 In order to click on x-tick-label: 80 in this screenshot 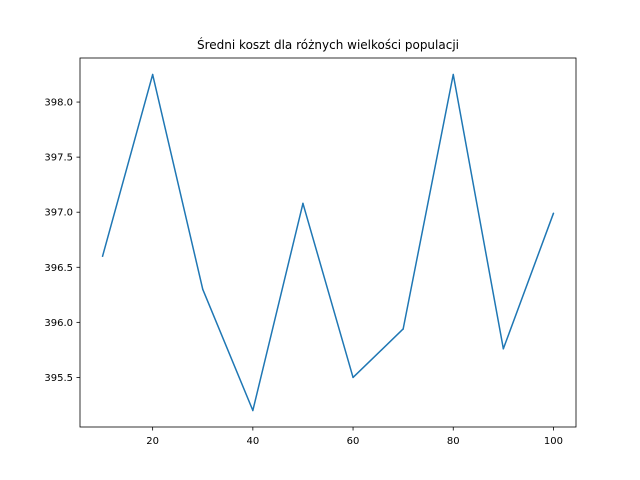, I will do `click(453, 441)`.